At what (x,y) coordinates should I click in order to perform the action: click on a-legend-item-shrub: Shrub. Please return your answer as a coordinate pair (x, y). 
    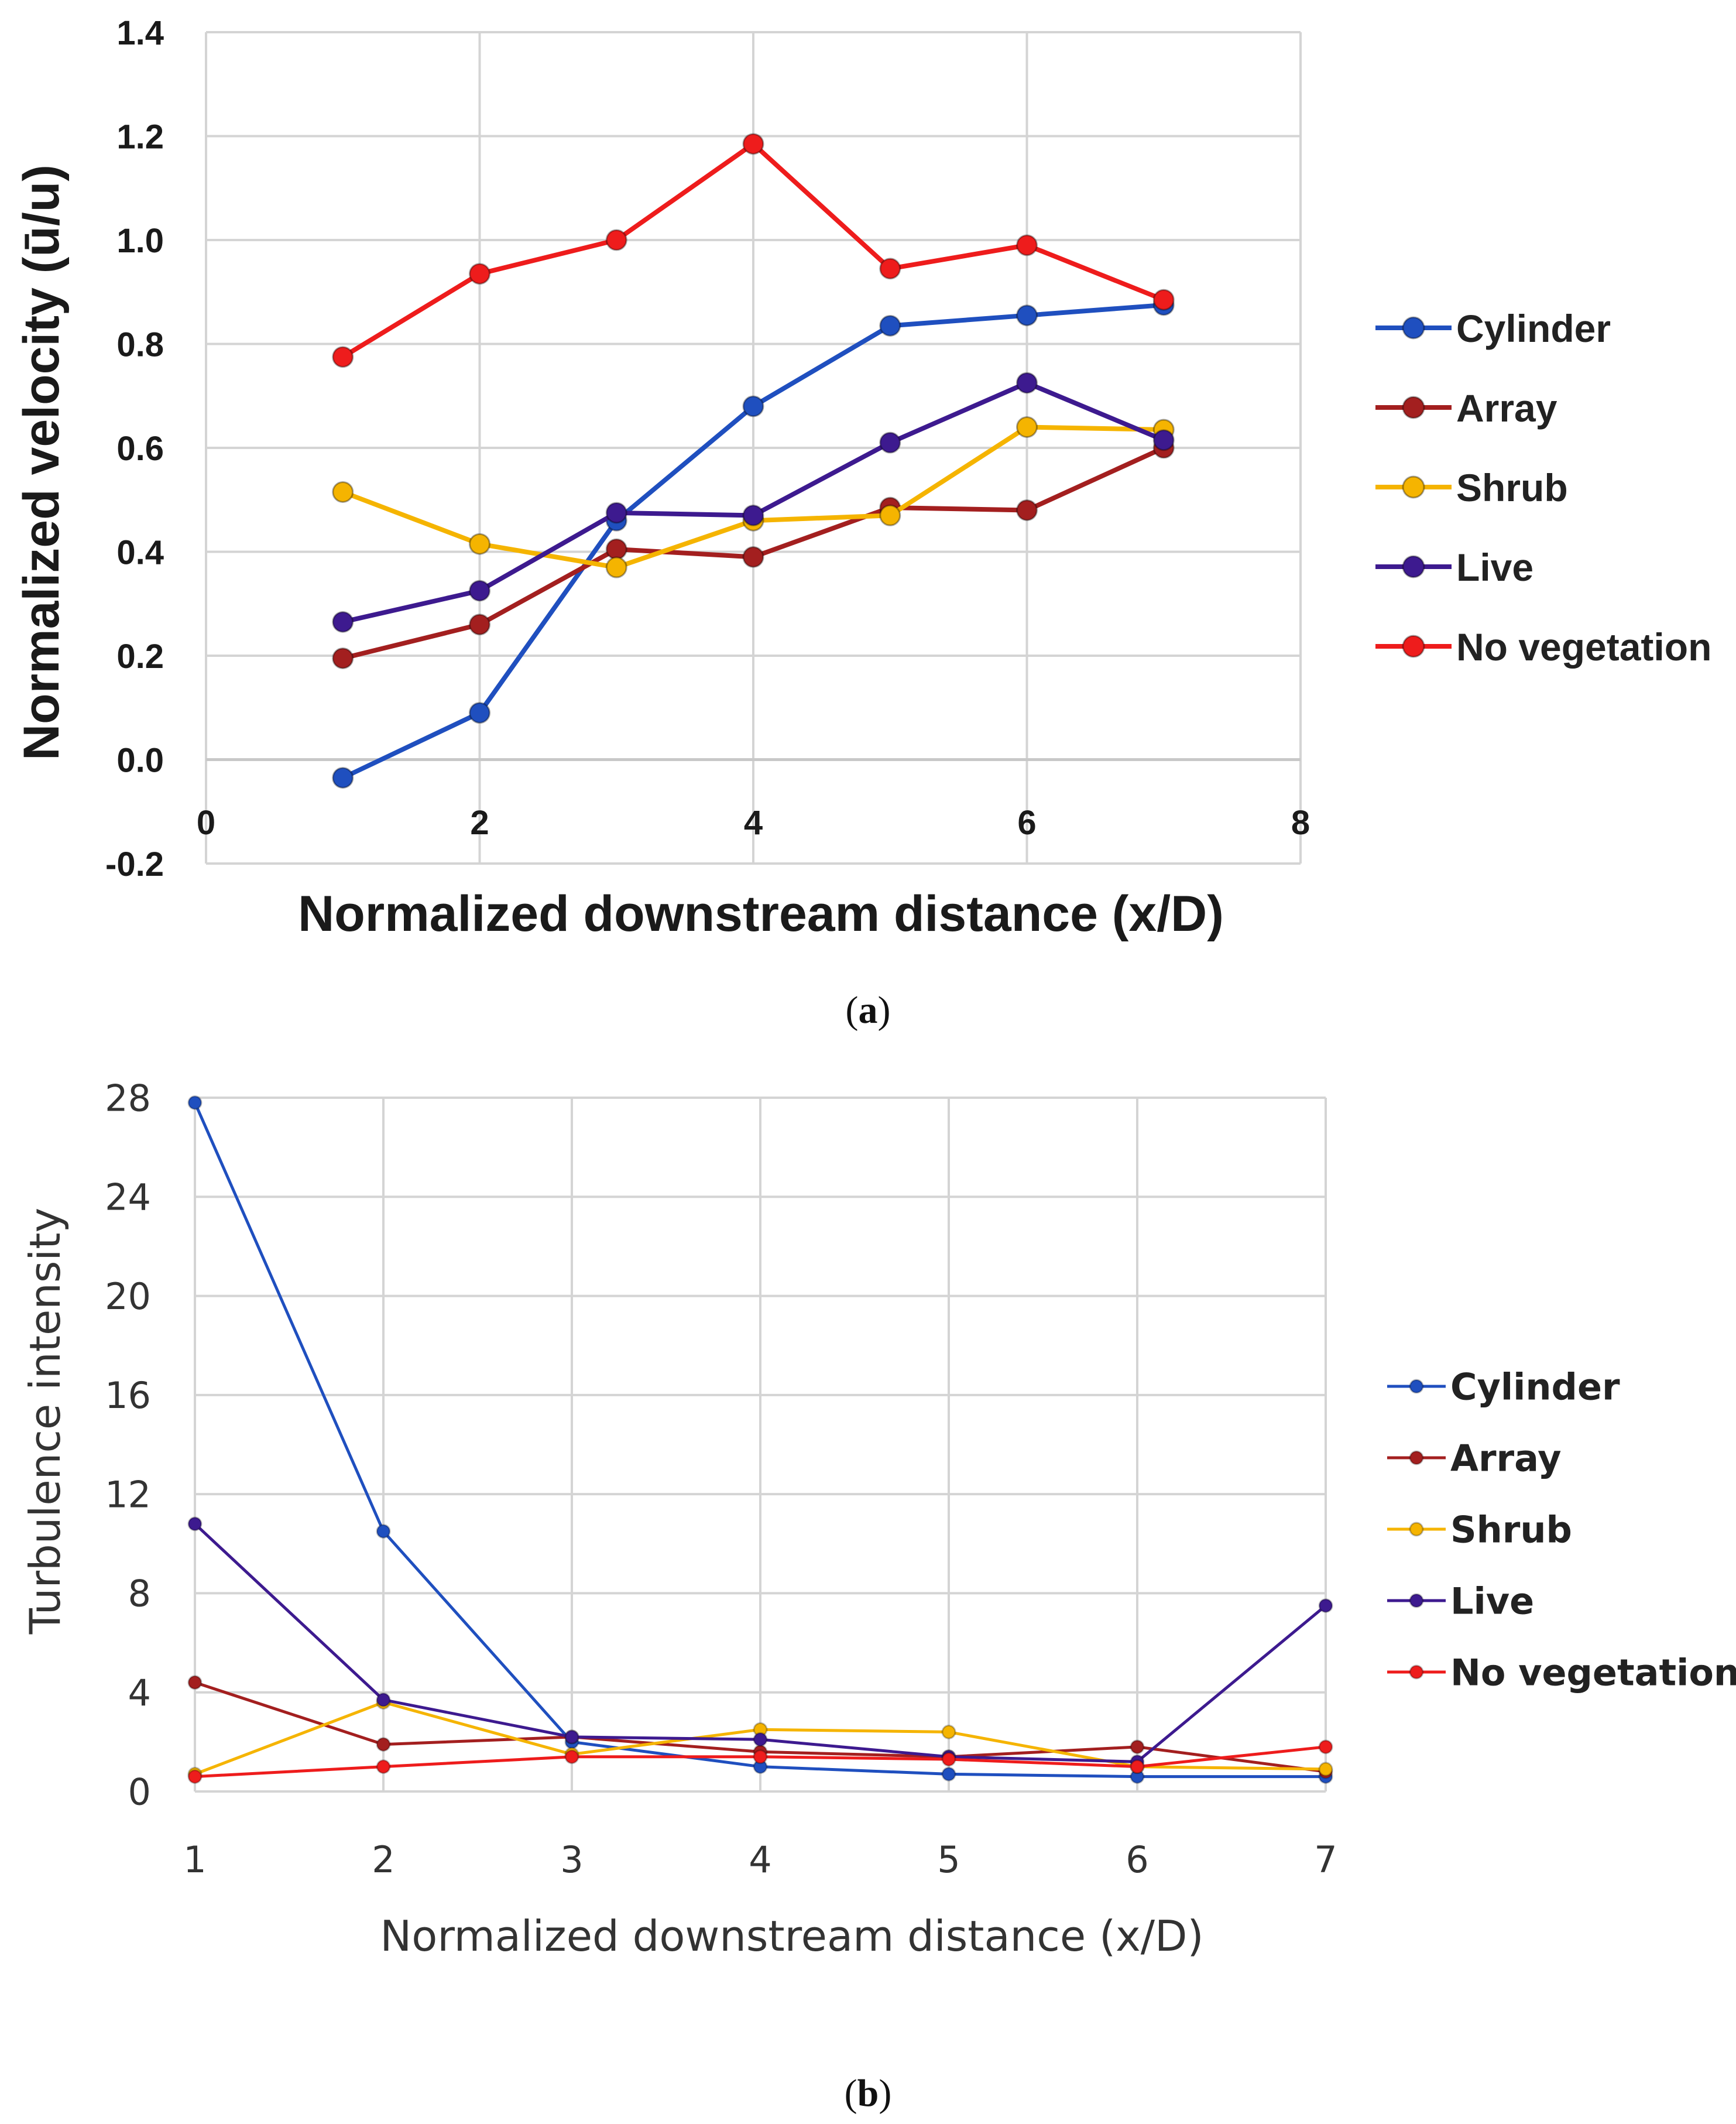
    Looking at the image, I should click on (1472, 487).